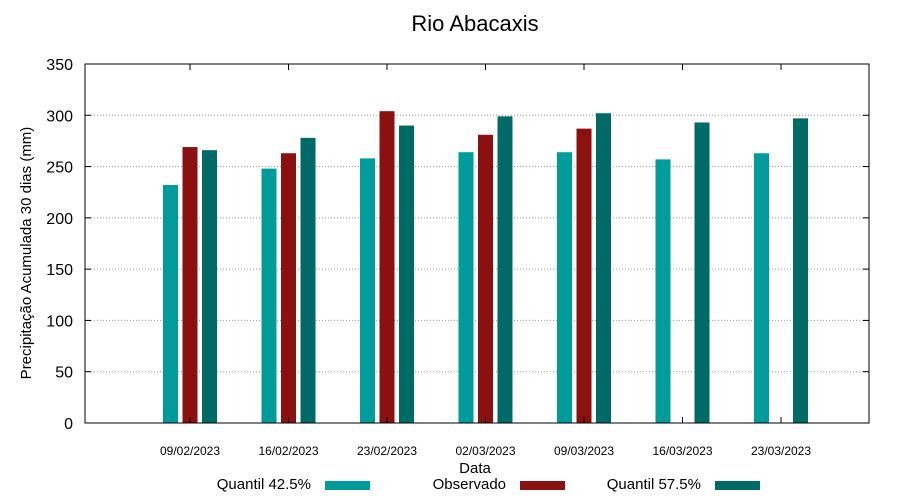 This screenshot has height=500, width=900. I want to click on legend: Quantil 42.5% Observado Quantil 57.5%, so click(488, 484).